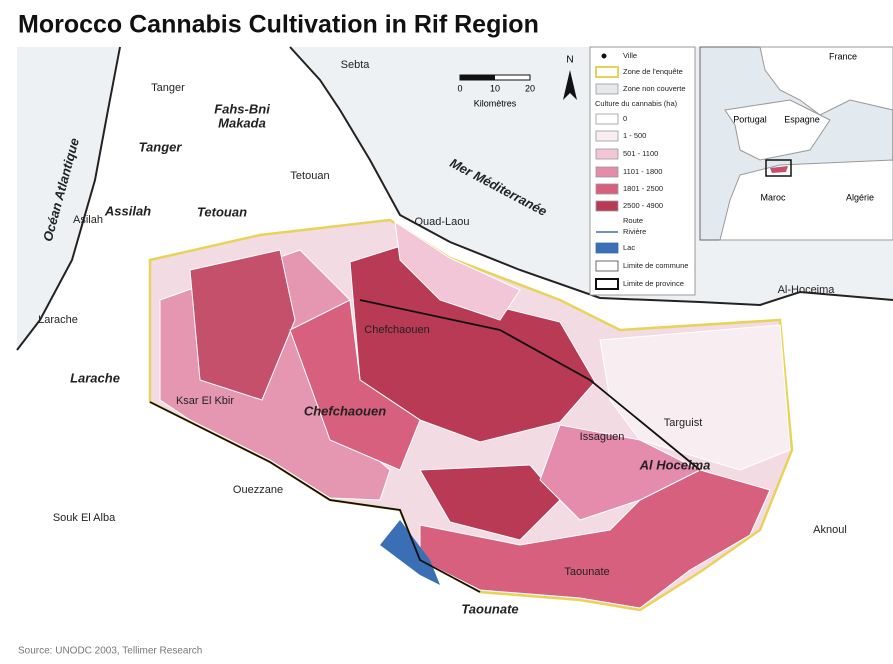 The image size is (893, 664). I want to click on place-label: Issaguen, so click(602, 437).